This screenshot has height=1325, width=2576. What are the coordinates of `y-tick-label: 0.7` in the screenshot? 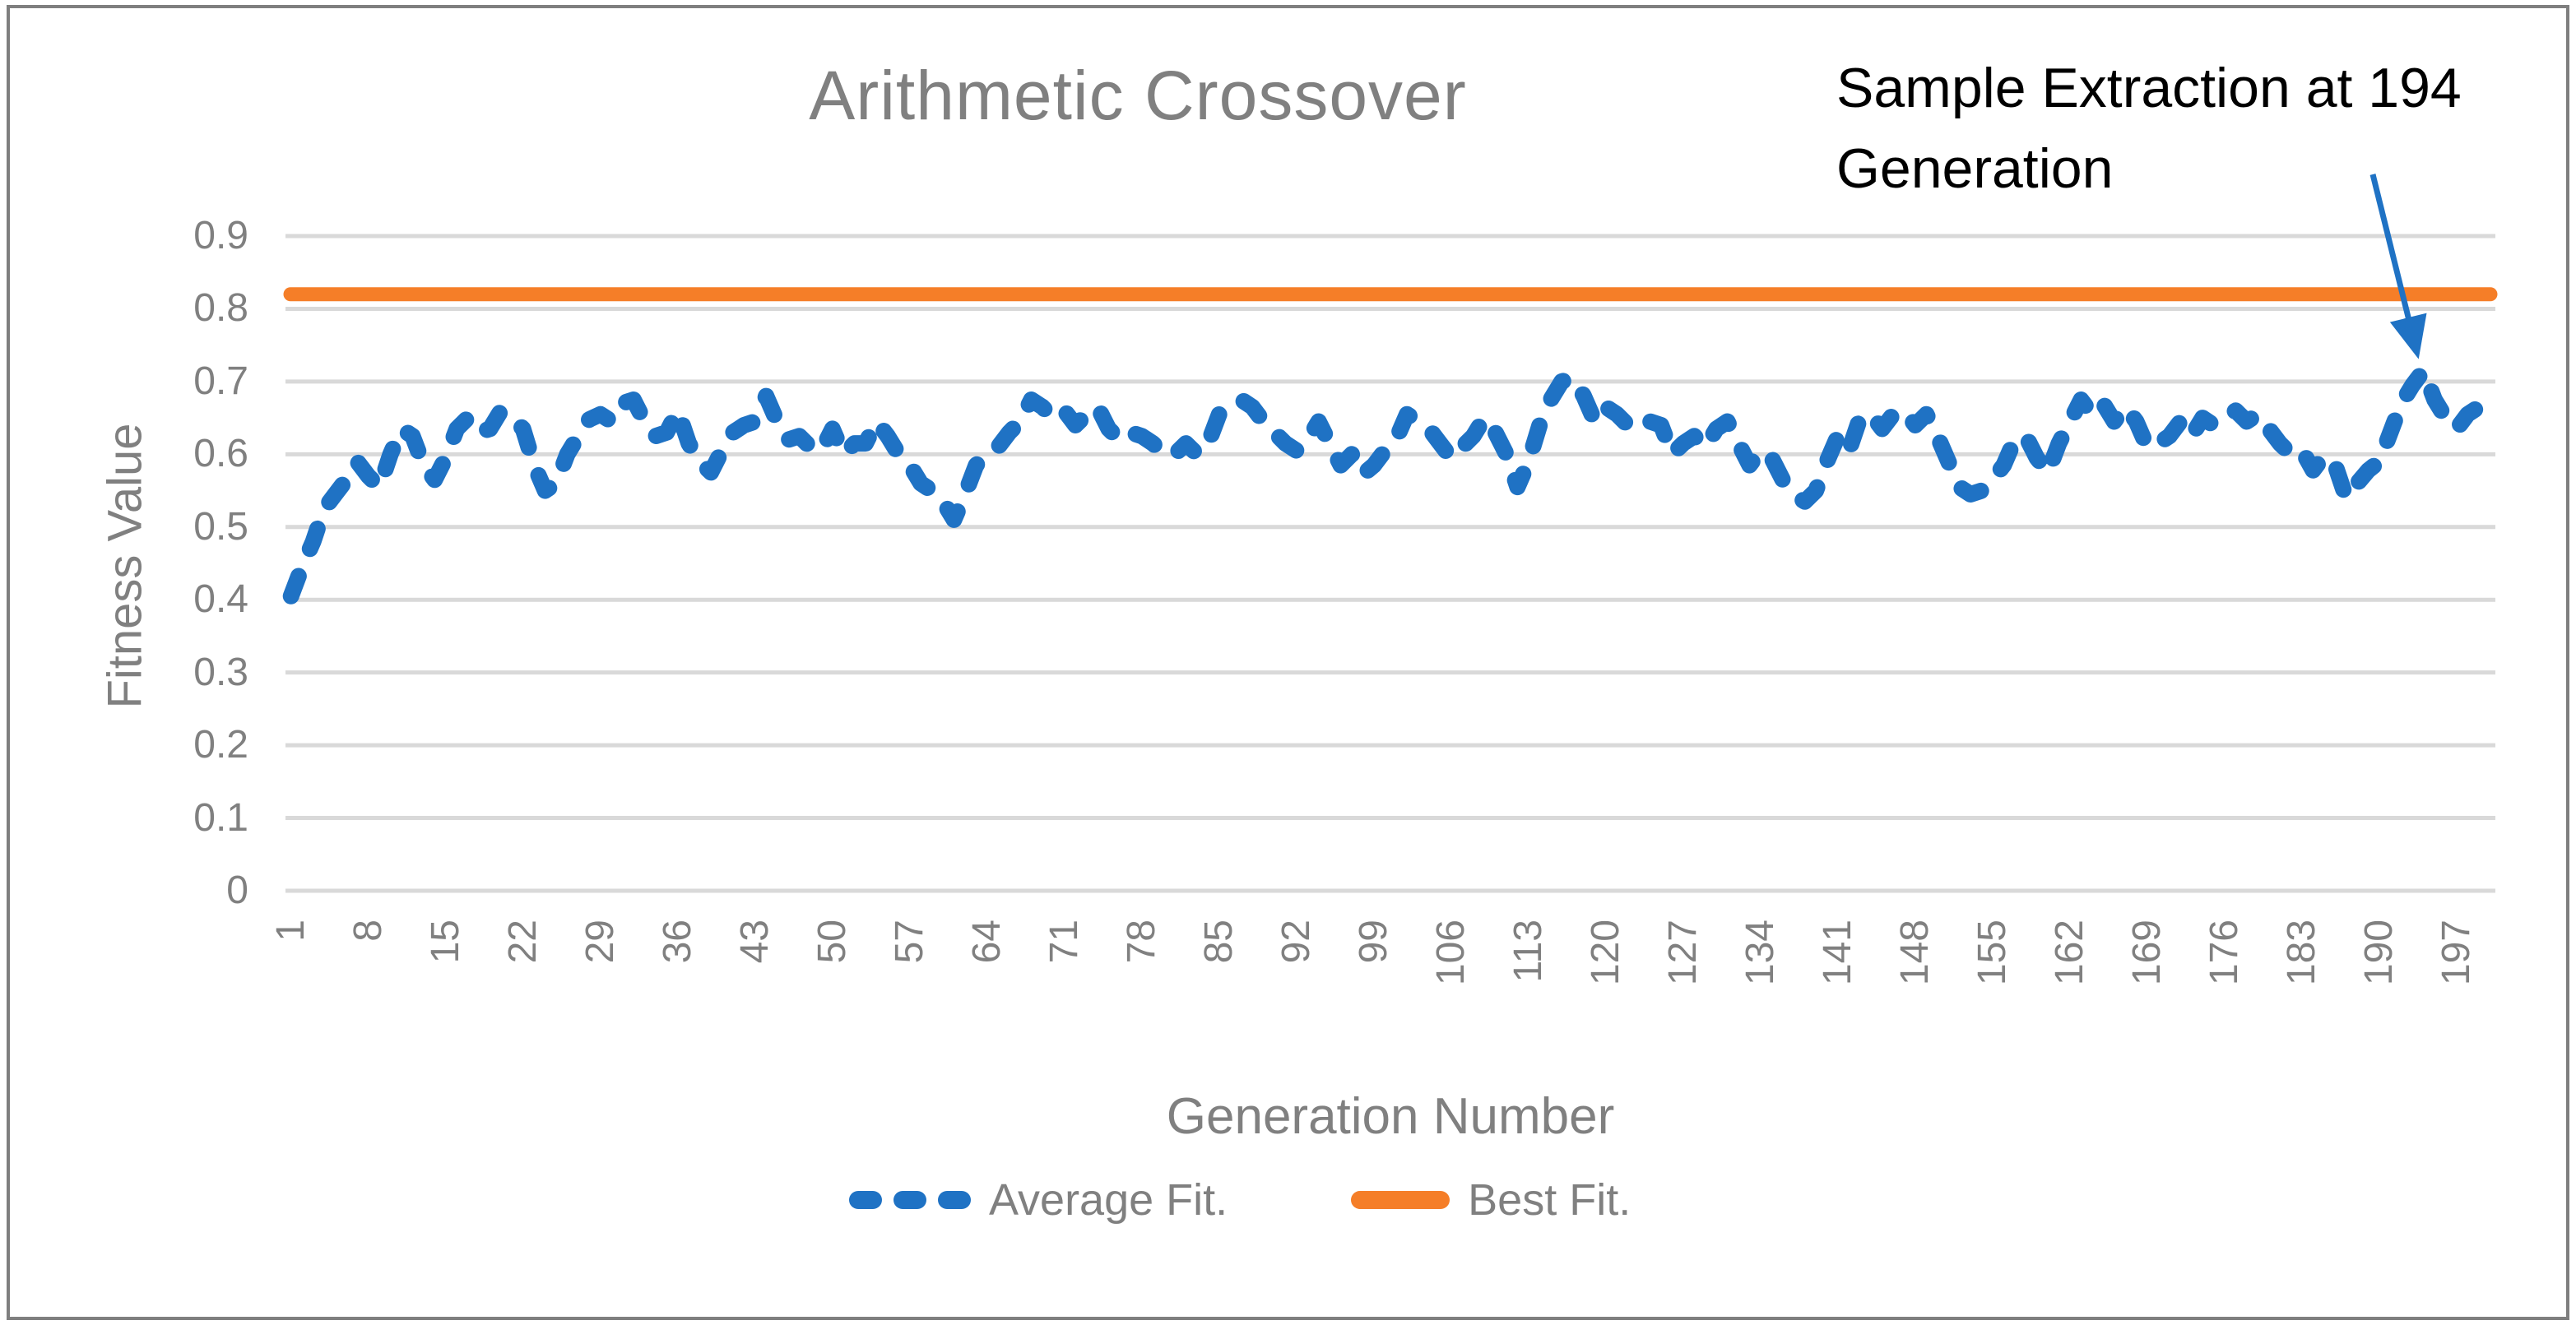 It's located at (221, 381).